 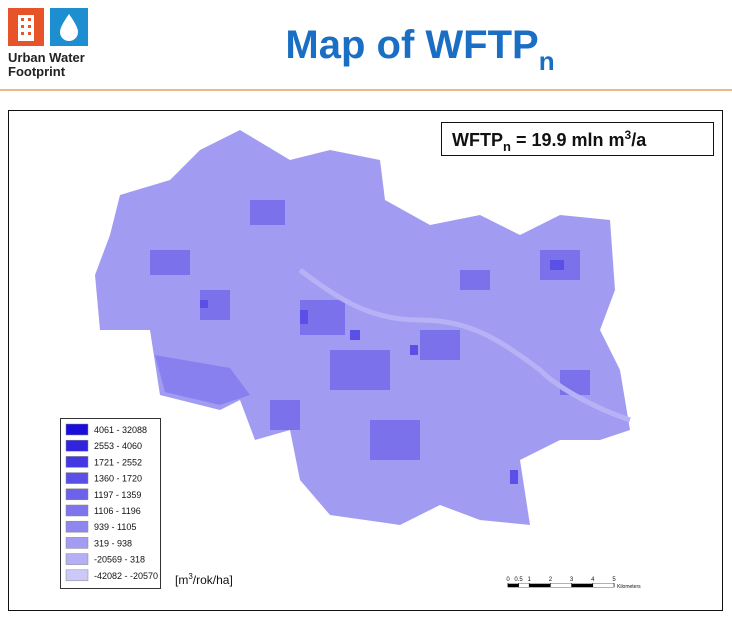 What do you see at coordinates (628, 135) in the screenshot?
I see `summary-sup: 3` at bounding box center [628, 135].